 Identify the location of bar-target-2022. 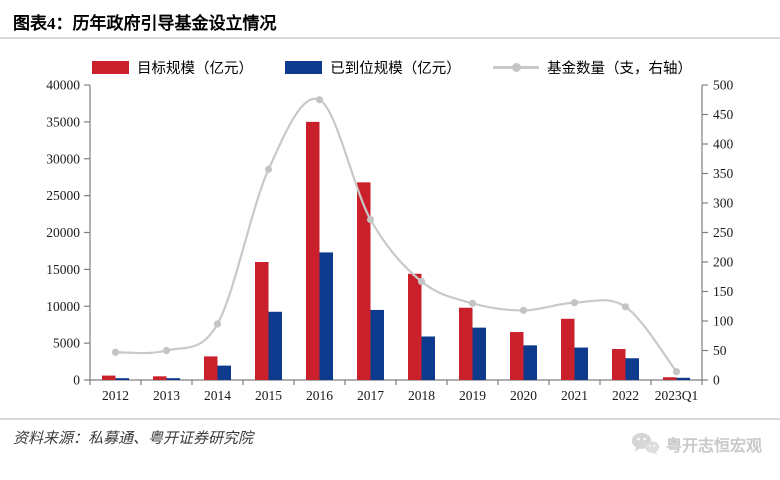
(619, 364).